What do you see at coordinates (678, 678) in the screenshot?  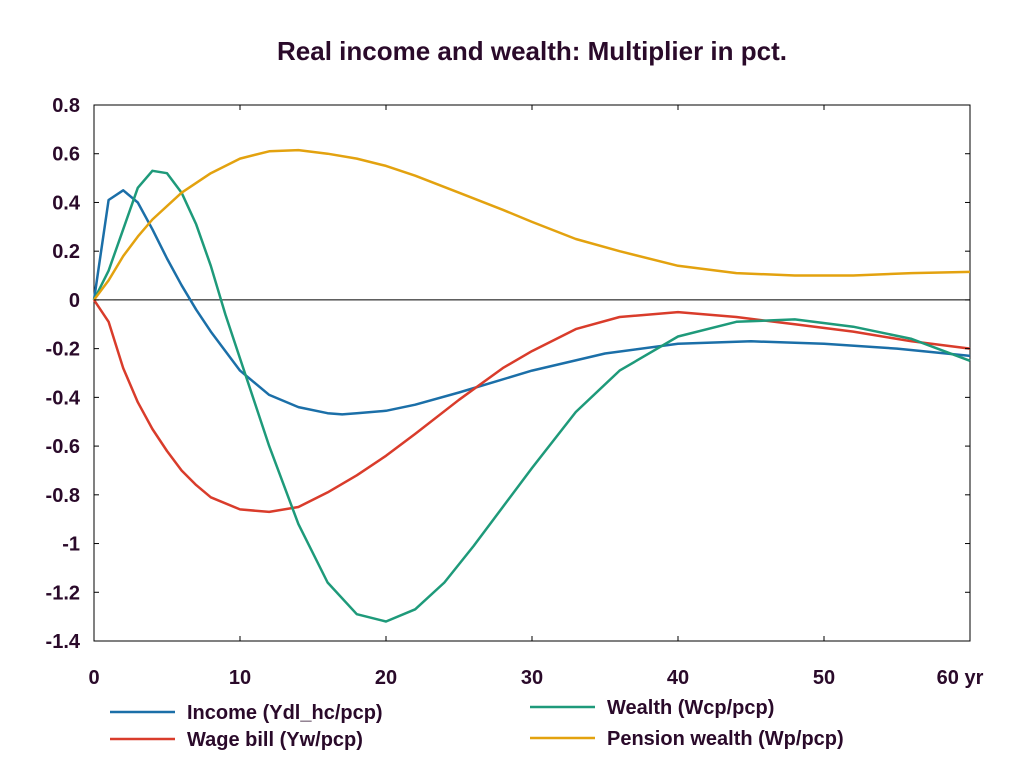 I see `x-tick-label: 40` at bounding box center [678, 678].